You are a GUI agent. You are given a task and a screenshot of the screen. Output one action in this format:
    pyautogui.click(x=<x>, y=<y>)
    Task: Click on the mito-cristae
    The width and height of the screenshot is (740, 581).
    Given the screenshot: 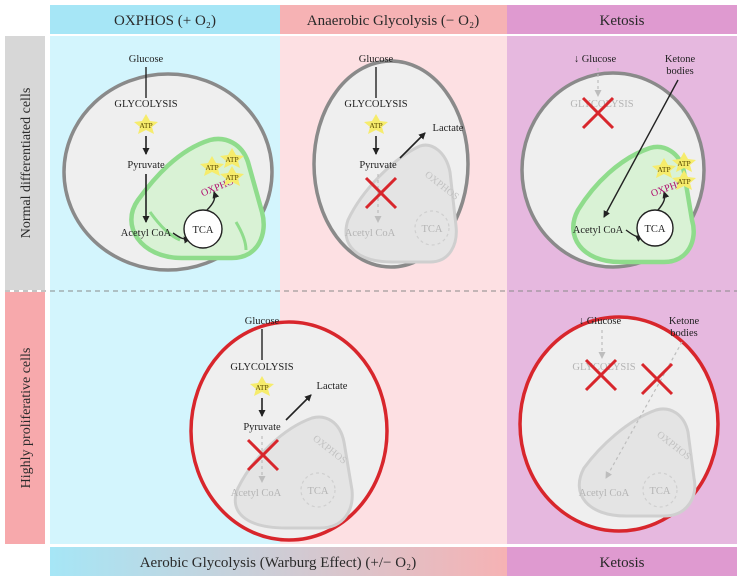 What is the action you would take?
    pyautogui.click(x=198, y=231)
    